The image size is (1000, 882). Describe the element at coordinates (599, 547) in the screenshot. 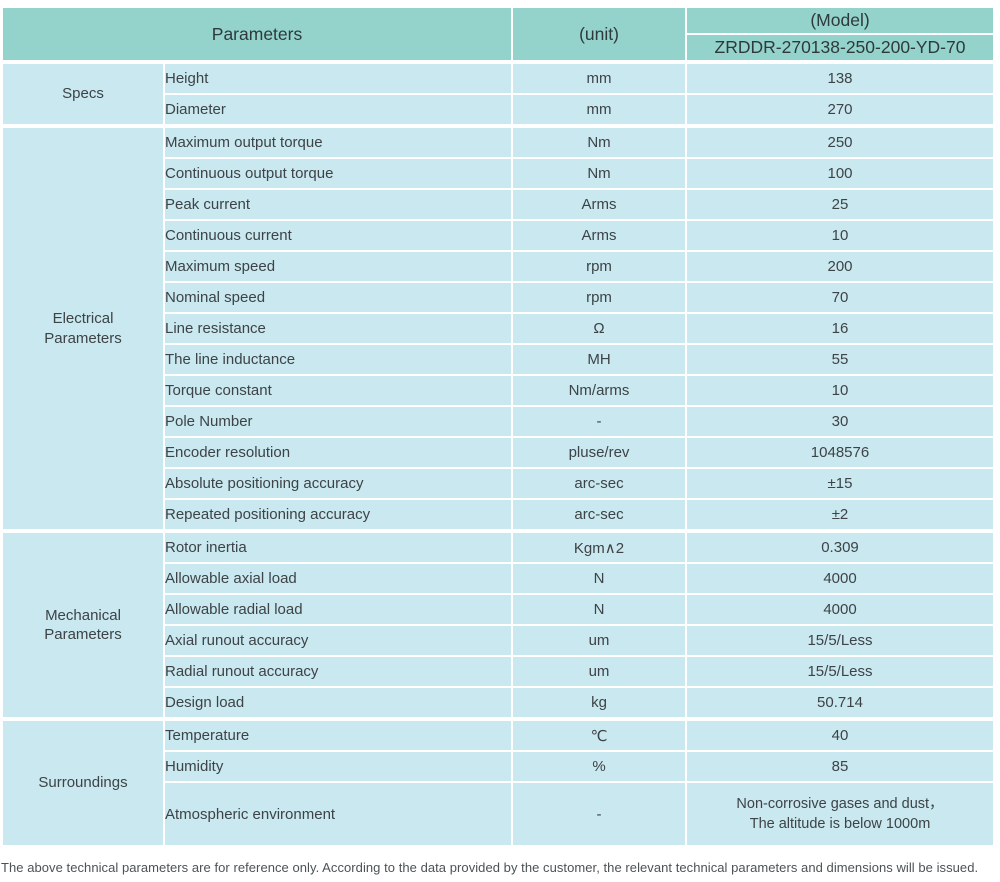

I see `param-unit: Kgm∧2` at that location.